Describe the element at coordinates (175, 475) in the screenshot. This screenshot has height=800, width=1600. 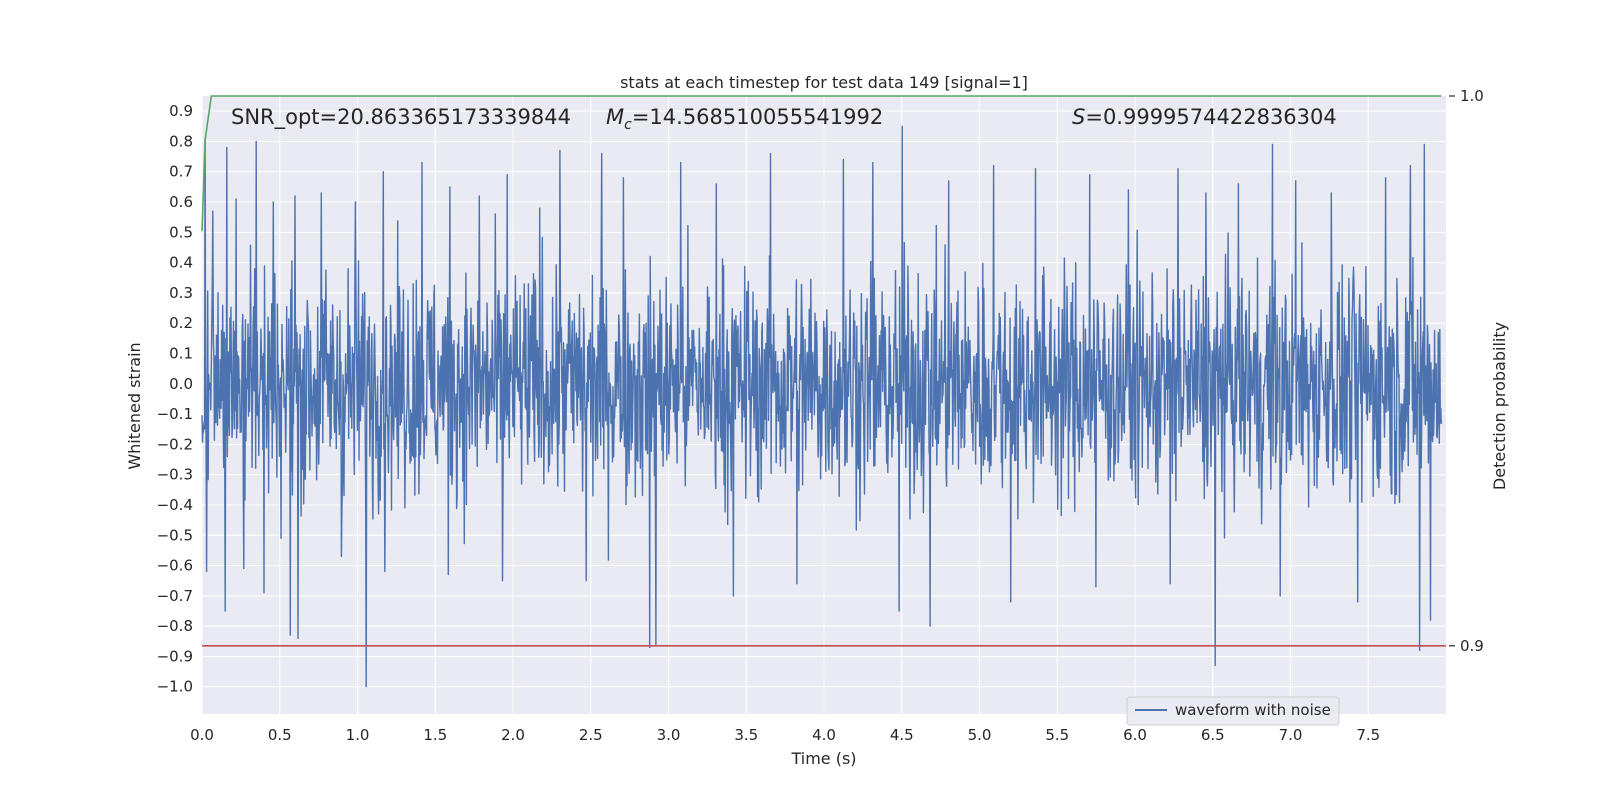
I see `y-tick-label: −0.3` at that location.